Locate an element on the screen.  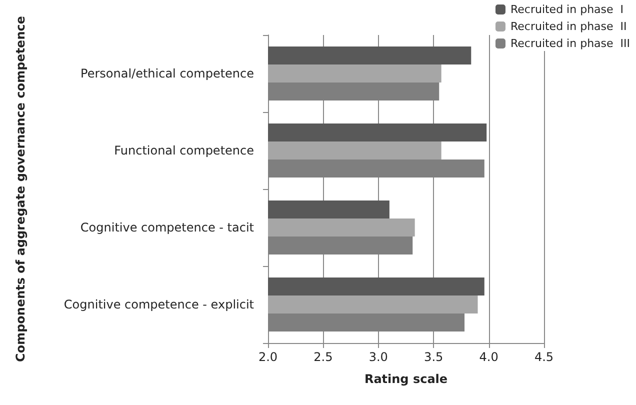
y-tick-label: Cognitive competence - explicit is located at coordinates (159, 305).